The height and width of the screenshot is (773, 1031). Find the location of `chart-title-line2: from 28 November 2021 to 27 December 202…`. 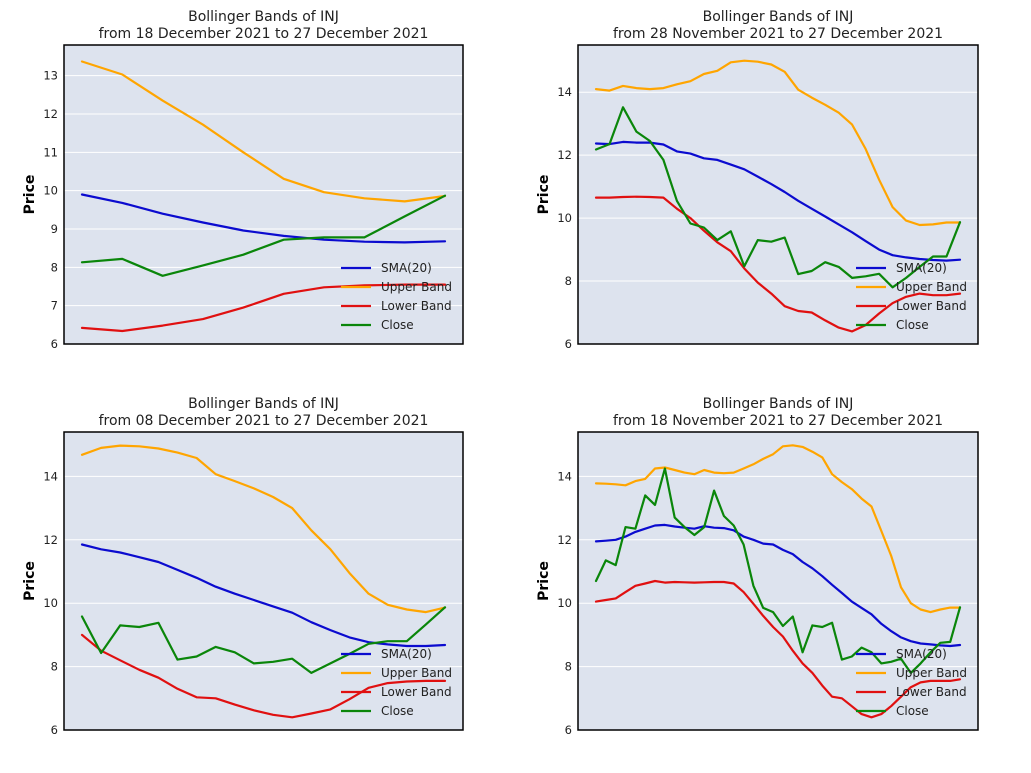

chart-title-line2: from 28 November 2021 to 27 December 202… is located at coordinates (778, 34).